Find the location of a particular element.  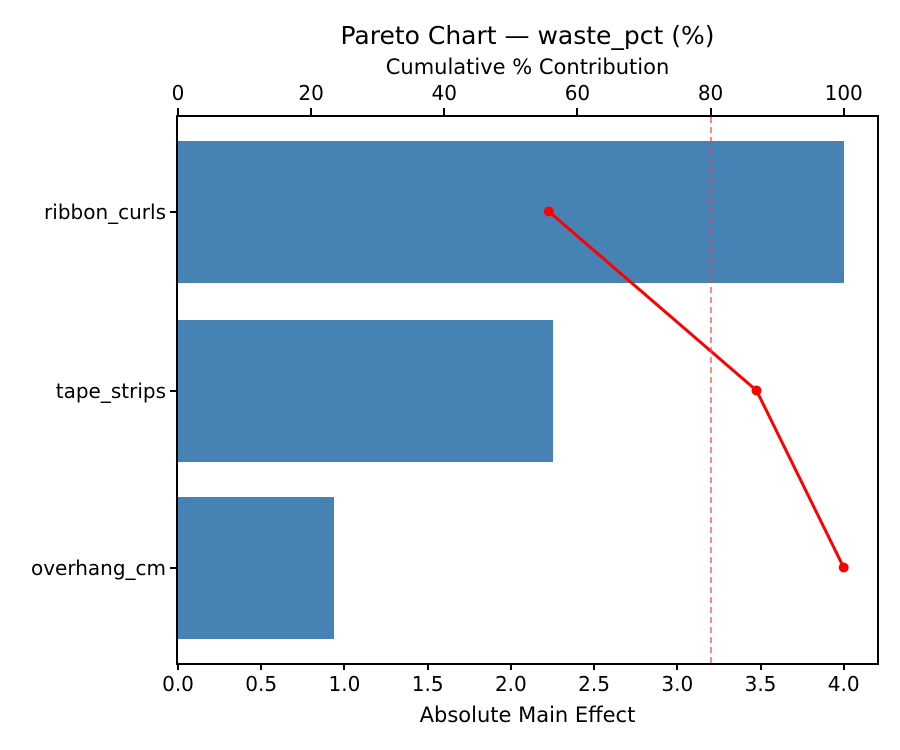

cumulative-point-overhang_cm is located at coordinates (843, 567).